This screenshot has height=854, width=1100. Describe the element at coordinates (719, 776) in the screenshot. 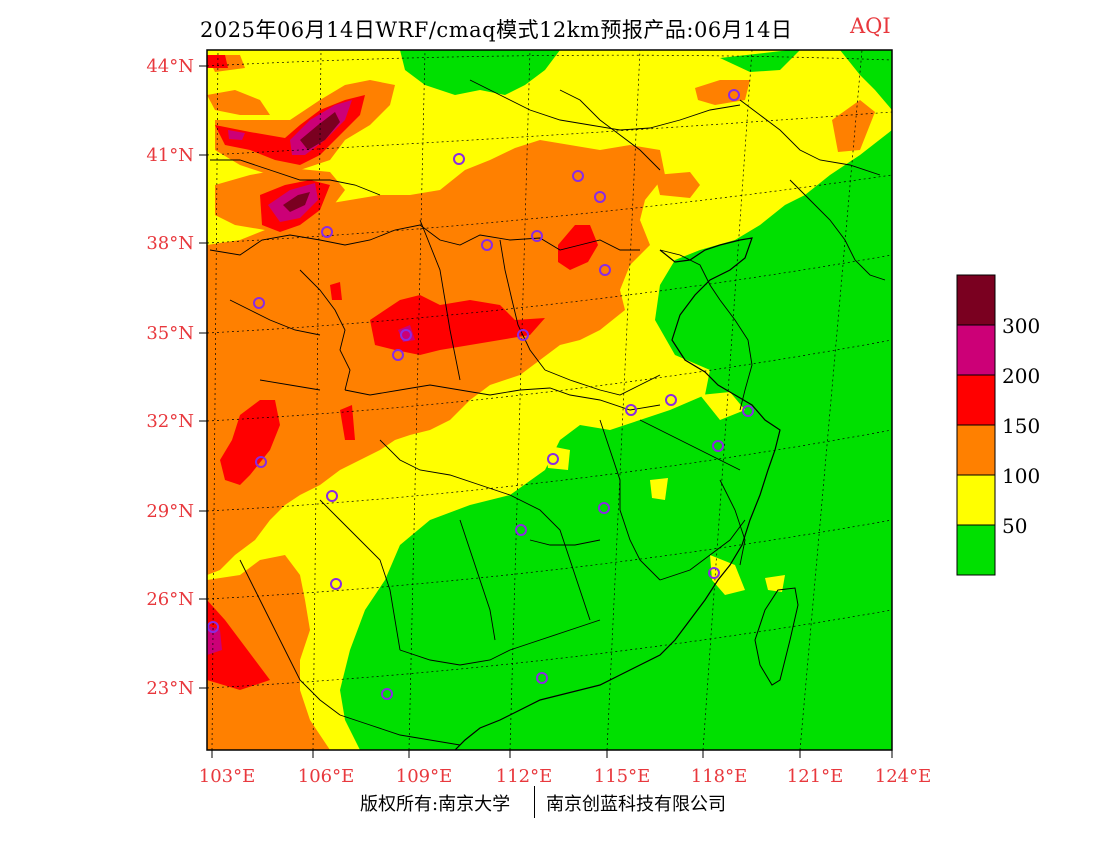

I see `lon-tick-label: 118°E` at that location.